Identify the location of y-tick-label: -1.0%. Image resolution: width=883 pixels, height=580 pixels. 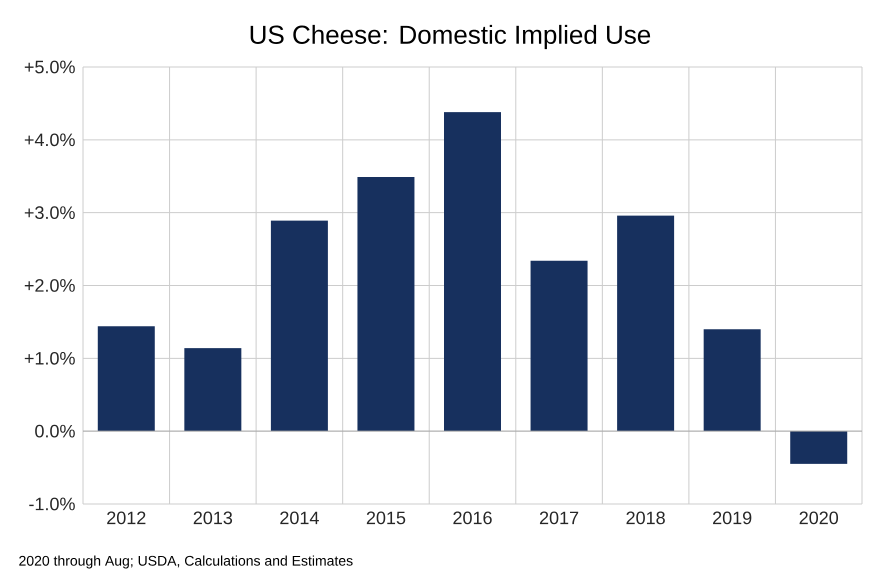
(52, 504).